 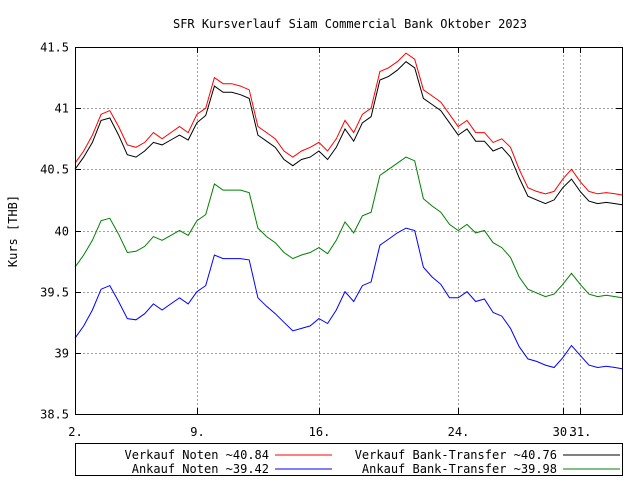 I want to click on legend-entry-label: Ankauf Noten ~39.42, so click(x=200, y=469).